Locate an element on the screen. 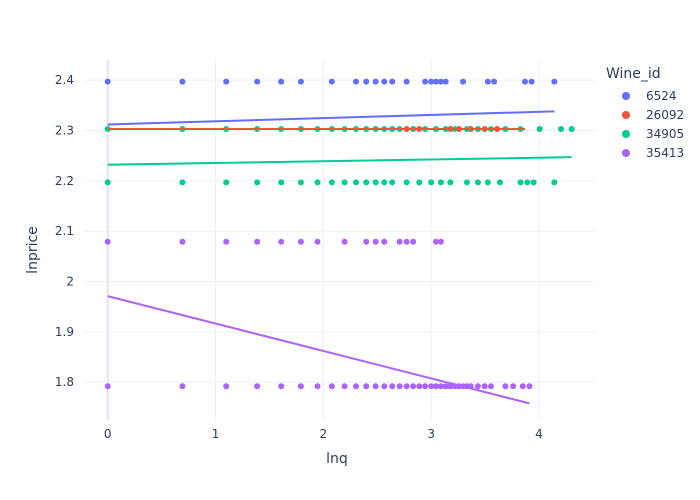 This screenshot has height=500, width=700. legend-label: 26092 is located at coordinates (665, 115).